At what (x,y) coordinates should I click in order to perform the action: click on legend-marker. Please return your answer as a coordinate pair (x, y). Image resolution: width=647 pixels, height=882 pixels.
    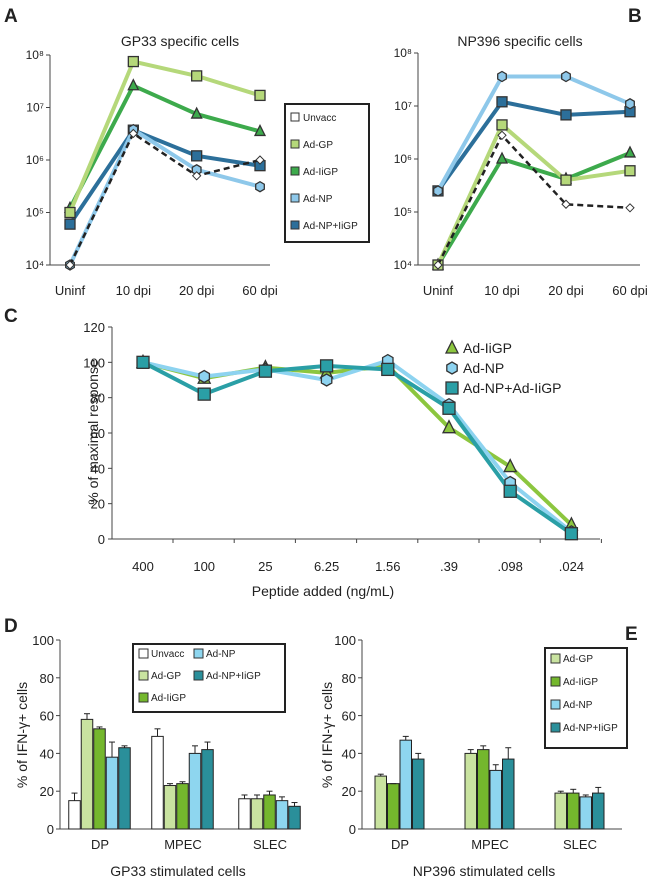
    Looking at the image, I should click on (452, 346).